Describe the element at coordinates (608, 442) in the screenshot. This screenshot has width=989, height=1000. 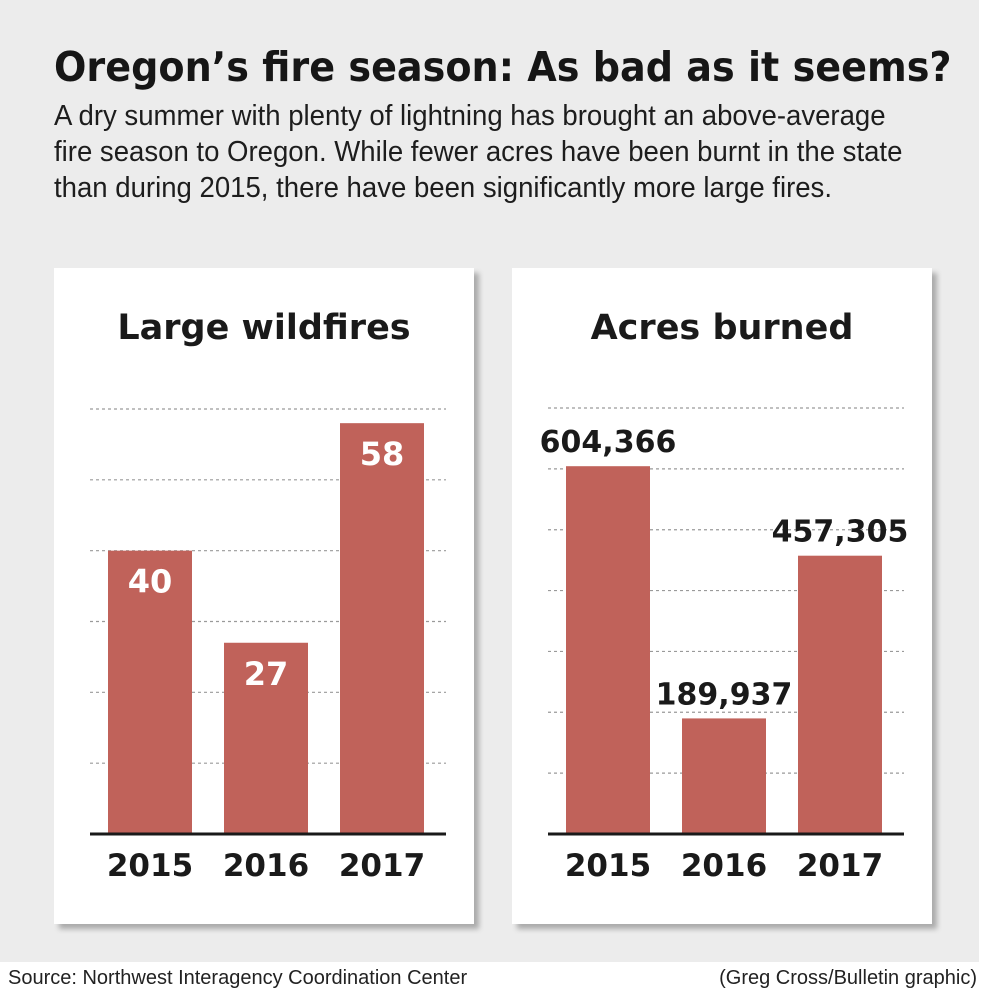
I see `data-label-2015: 604,366` at that location.